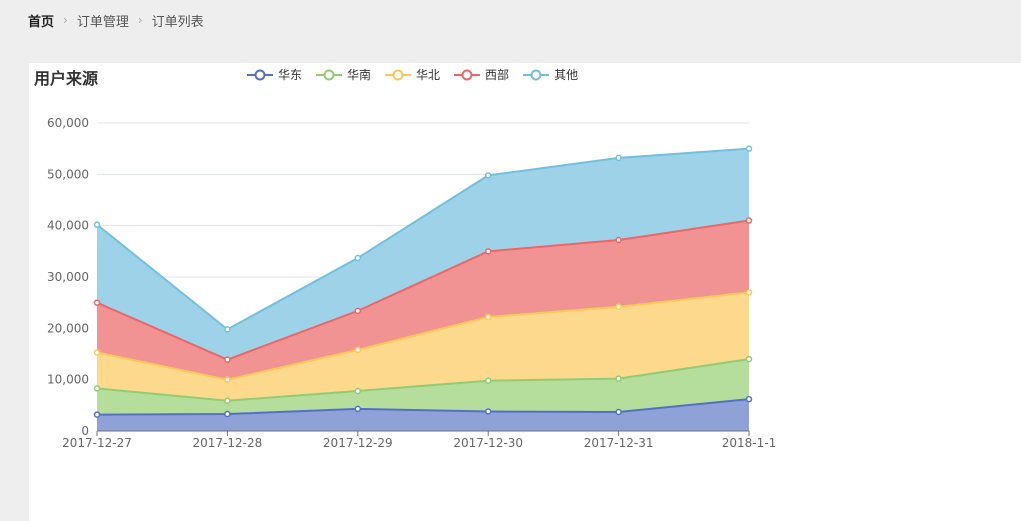 This screenshot has height=521, width=1021. Describe the element at coordinates (481, 74) in the screenshot. I see `legend-item-west: 西部` at that location.